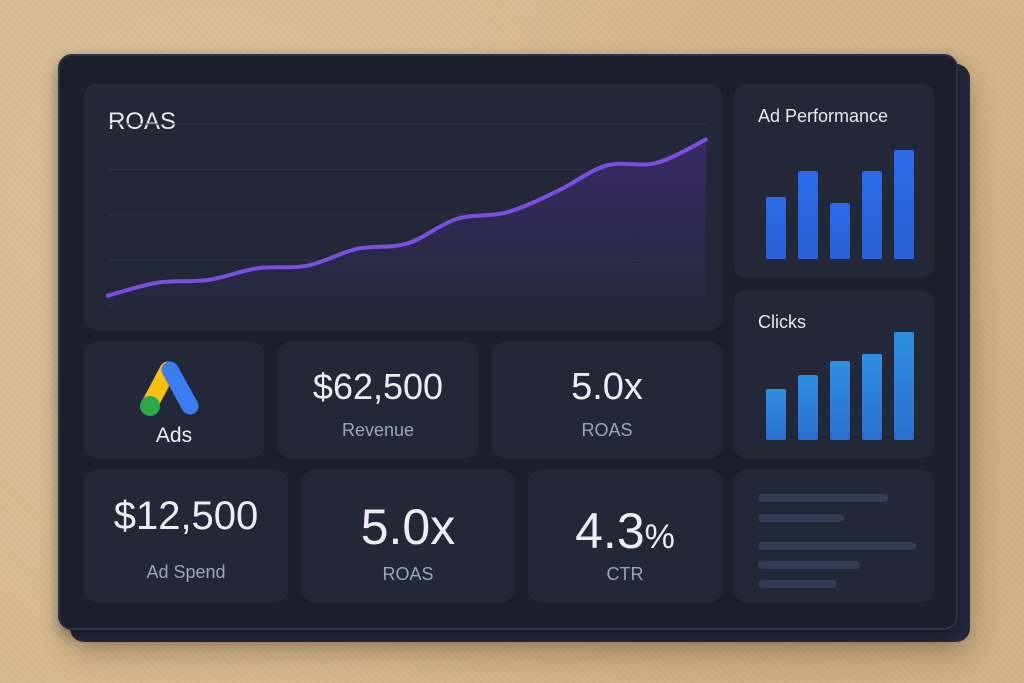 Image resolution: width=1024 pixels, height=683 pixels. Describe the element at coordinates (378, 430) in the screenshot. I see `revenue-label: Revenue` at that location.